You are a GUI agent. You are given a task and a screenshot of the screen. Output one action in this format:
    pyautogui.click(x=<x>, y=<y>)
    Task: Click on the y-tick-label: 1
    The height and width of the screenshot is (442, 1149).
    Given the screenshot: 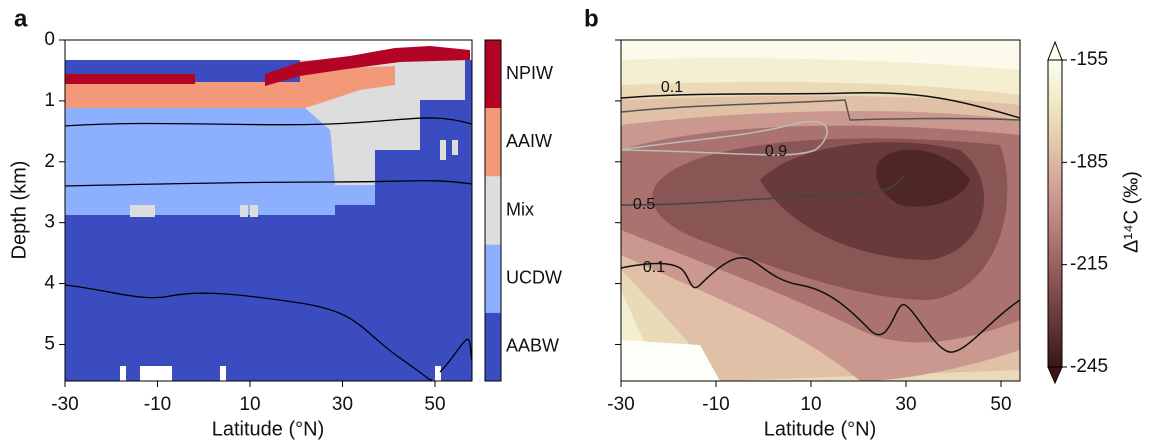 What is the action you would take?
    pyautogui.click(x=49, y=100)
    